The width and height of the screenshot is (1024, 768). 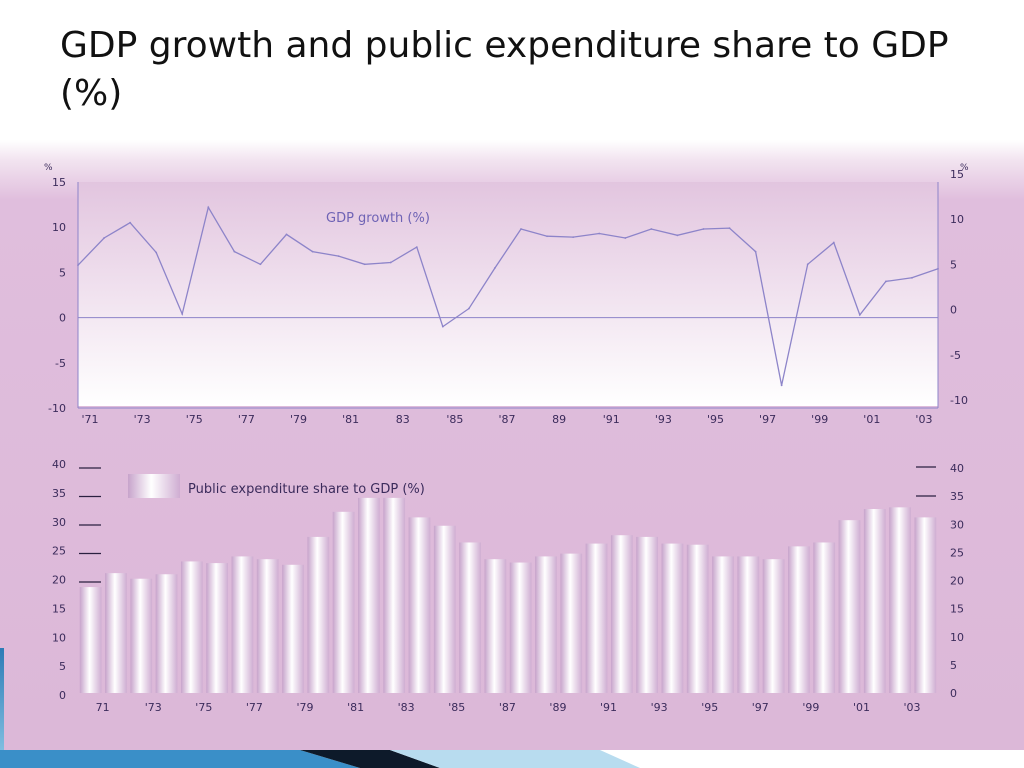 I want to click on gdp-point-1978, so click(x=260, y=264).